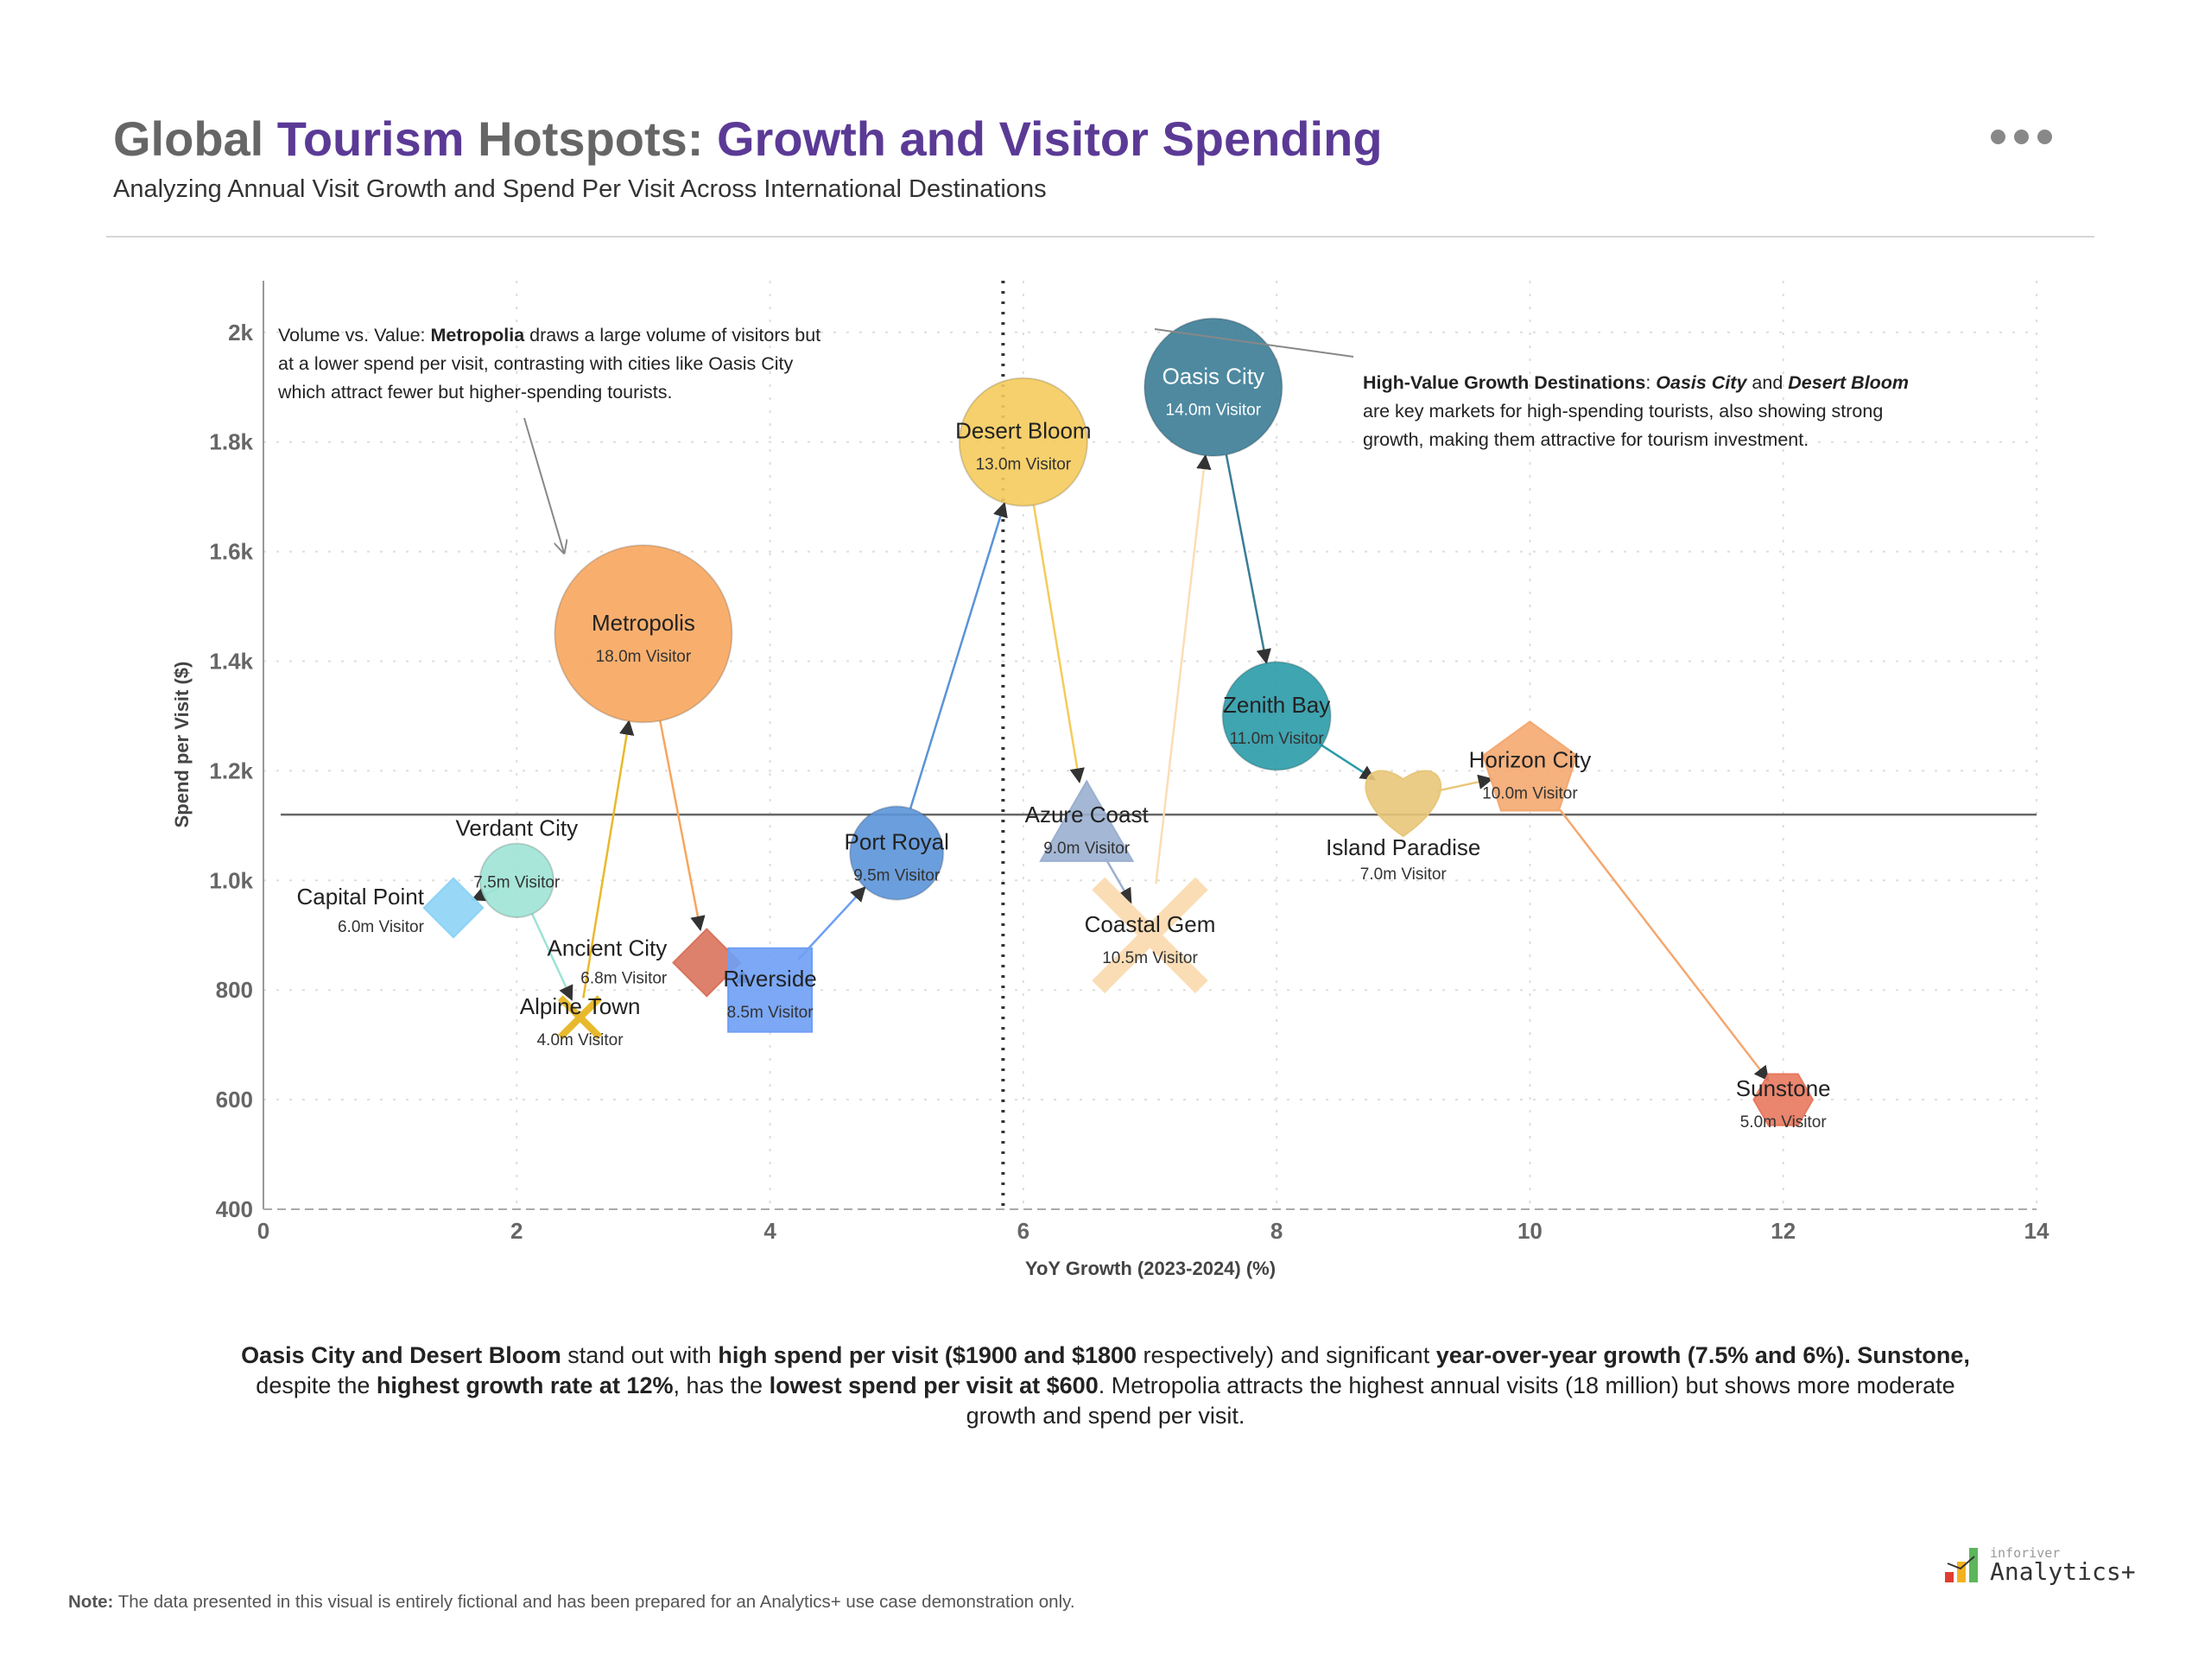  I want to click on y-tick-label: 1.0k, so click(231, 880).